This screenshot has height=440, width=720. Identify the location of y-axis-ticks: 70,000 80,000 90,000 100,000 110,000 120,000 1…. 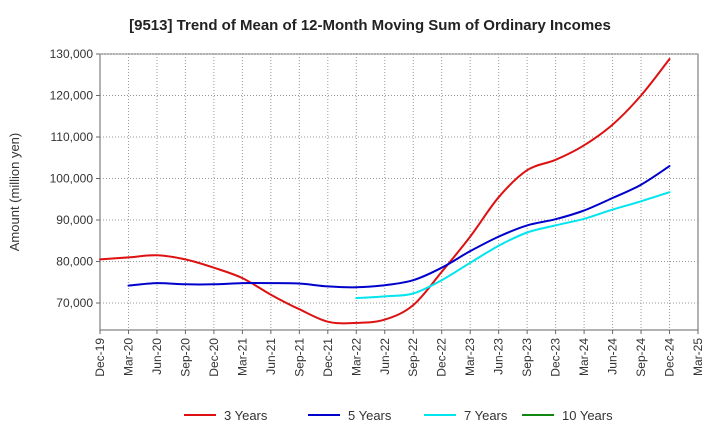
(75, 178).